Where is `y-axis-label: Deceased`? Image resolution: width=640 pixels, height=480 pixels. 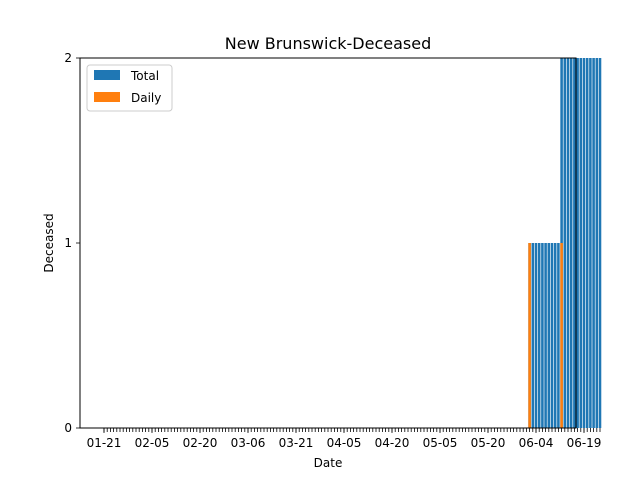 y-axis-label: Deceased is located at coordinates (49, 242).